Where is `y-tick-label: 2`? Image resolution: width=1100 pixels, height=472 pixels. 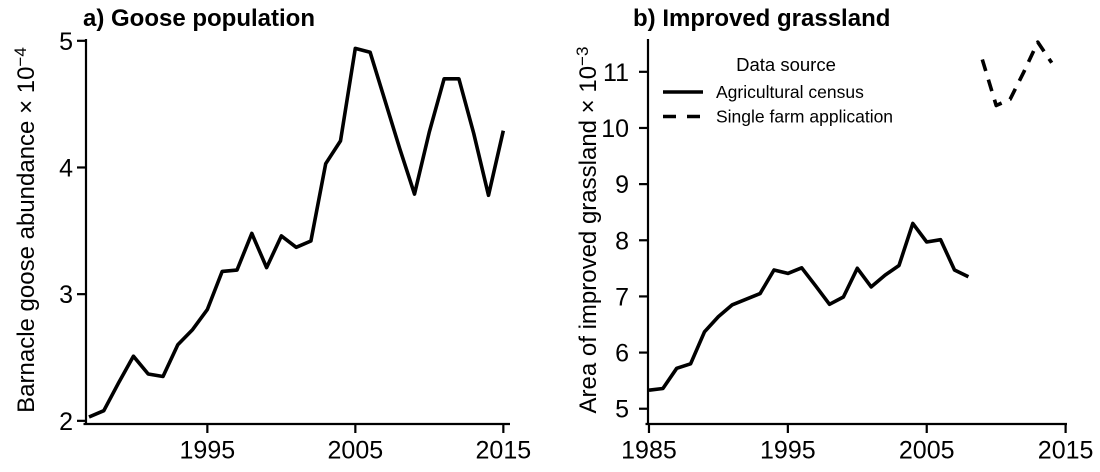
y-tick-label: 2 is located at coordinates (66, 422).